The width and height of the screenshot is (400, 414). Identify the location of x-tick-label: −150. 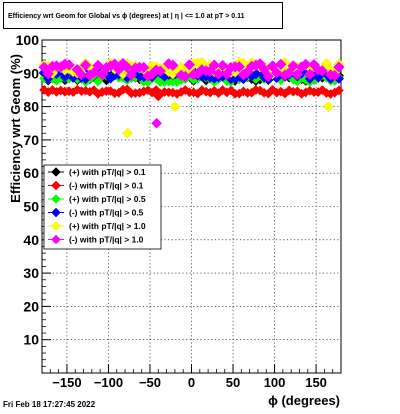
(66, 382).